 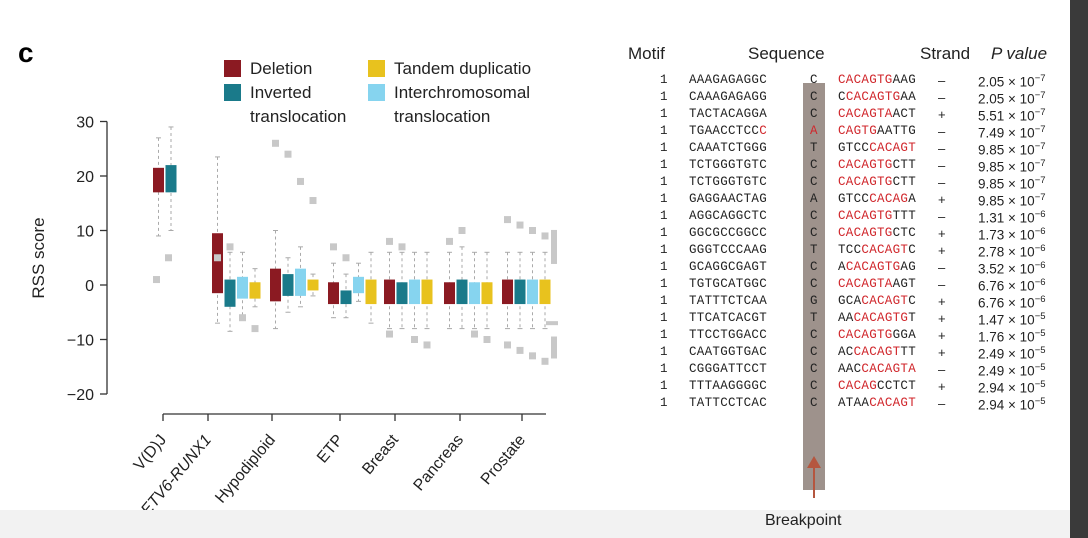 I want to click on sequence-left: AAAGAGAGGC, so click(x=728, y=80).